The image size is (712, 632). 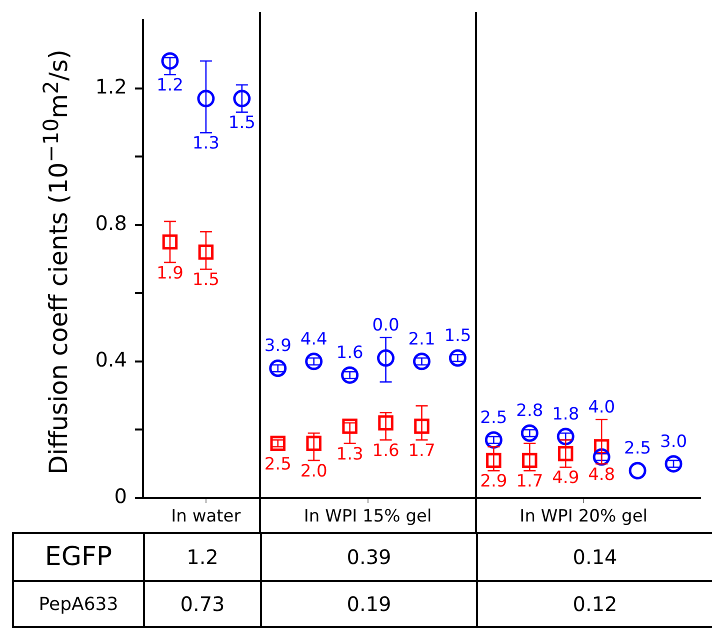 I want to click on text: 1.2, so click(x=201, y=556).